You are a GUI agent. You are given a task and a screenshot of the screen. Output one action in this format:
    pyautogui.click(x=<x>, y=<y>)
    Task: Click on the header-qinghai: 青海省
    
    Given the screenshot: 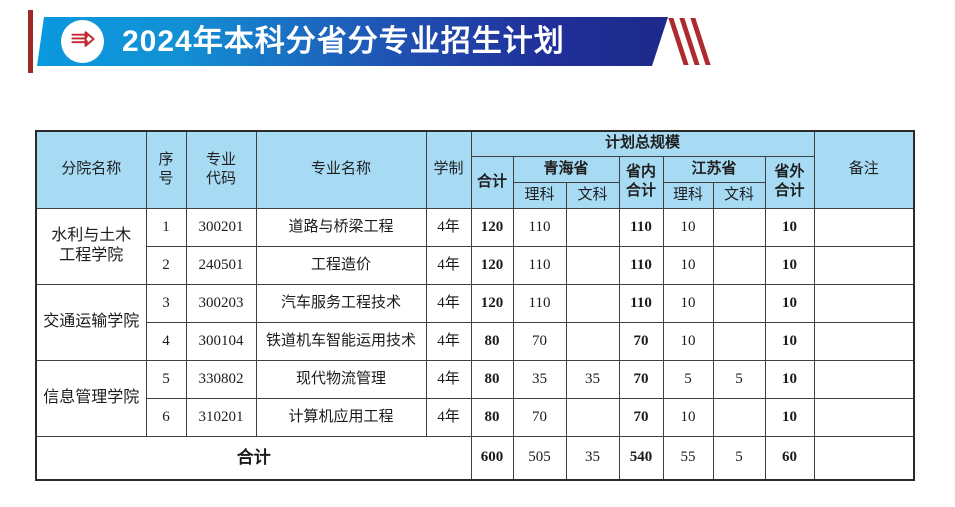 What is the action you would take?
    pyautogui.click(x=566, y=169)
    